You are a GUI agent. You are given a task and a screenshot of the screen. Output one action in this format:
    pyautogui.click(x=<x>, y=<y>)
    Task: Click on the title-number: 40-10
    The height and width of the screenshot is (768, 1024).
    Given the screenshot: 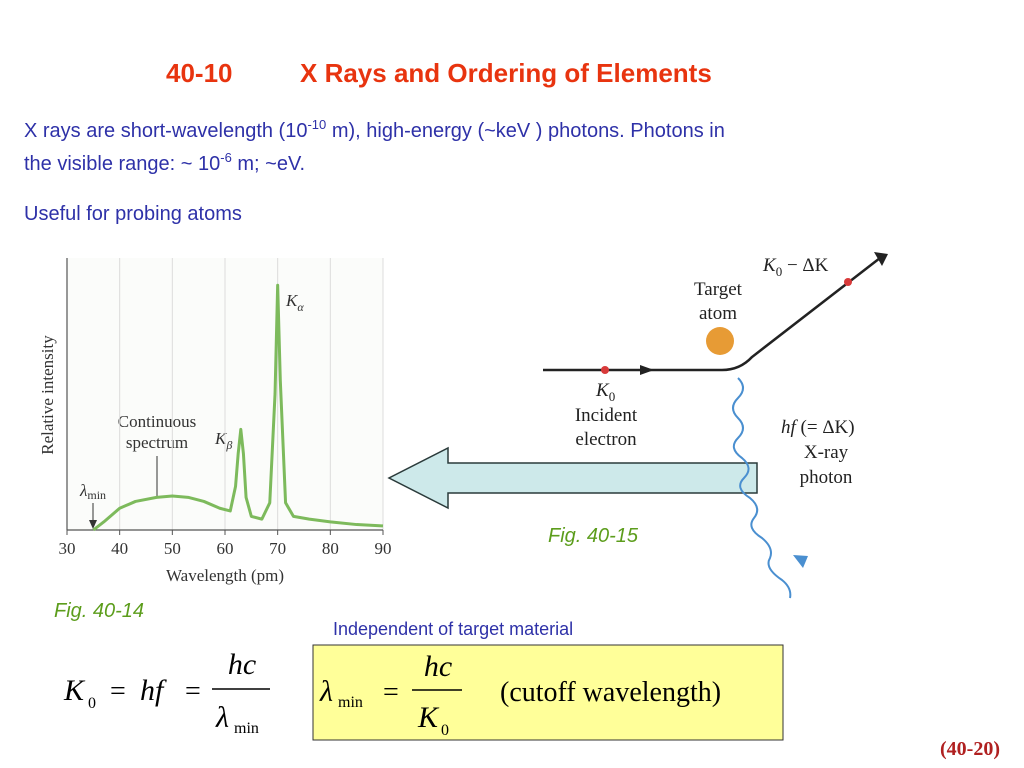 What is the action you would take?
    pyautogui.click(x=199, y=73)
    